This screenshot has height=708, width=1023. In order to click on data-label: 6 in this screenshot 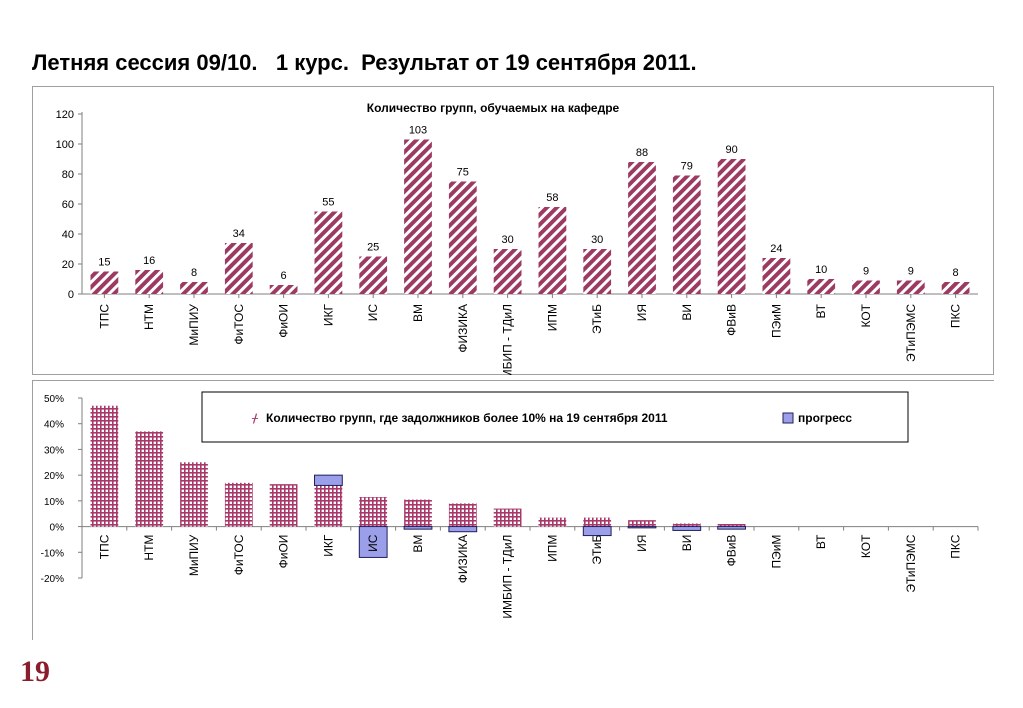, I will do `click(284, 276)`.